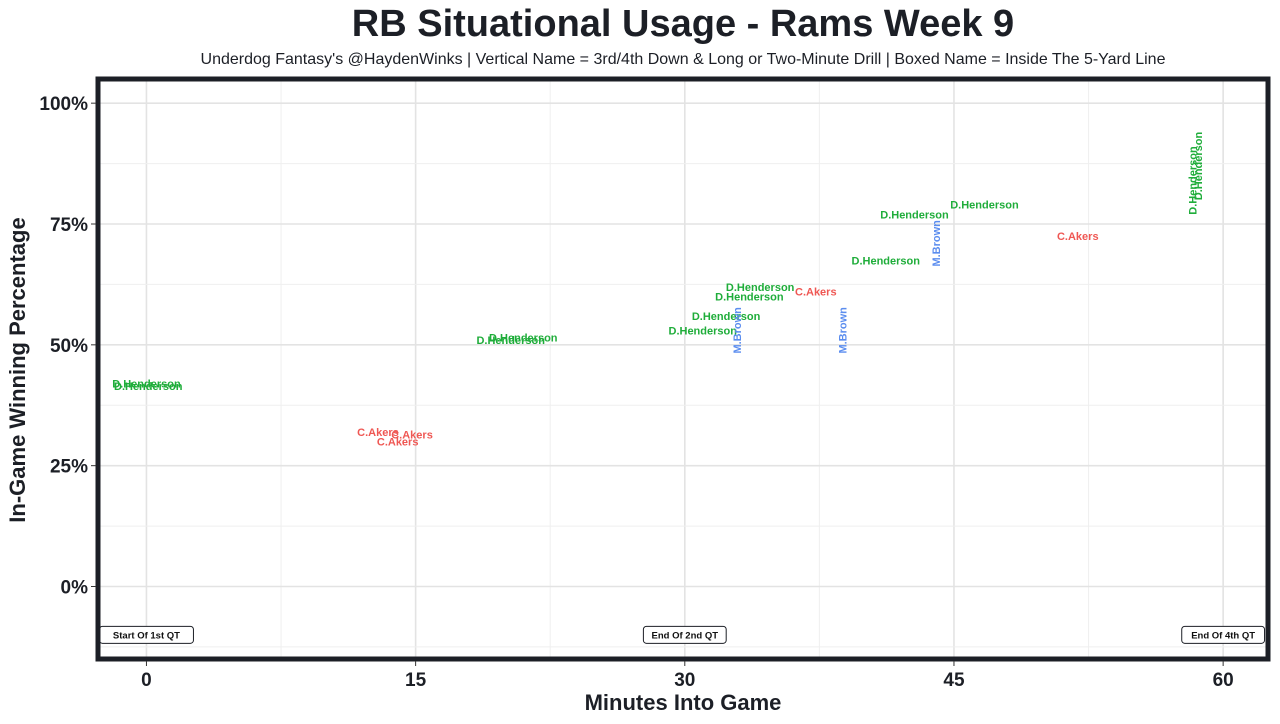  I want to click on y-tick-label: 75%, so click(69, 225).